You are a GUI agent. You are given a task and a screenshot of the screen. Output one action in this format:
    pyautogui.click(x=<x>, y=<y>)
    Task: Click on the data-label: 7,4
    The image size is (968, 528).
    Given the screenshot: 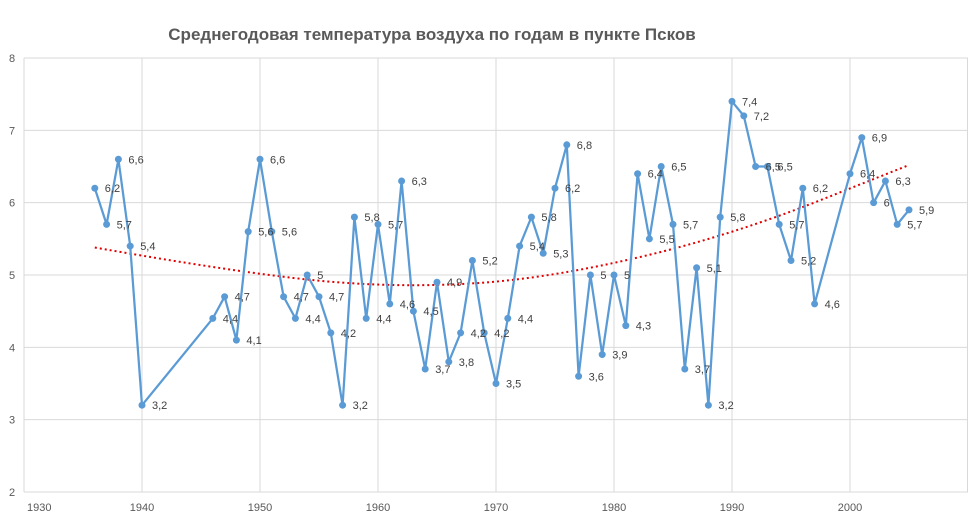 What is the action you would take?
    pyautogui.click(x=749, y=102)
    